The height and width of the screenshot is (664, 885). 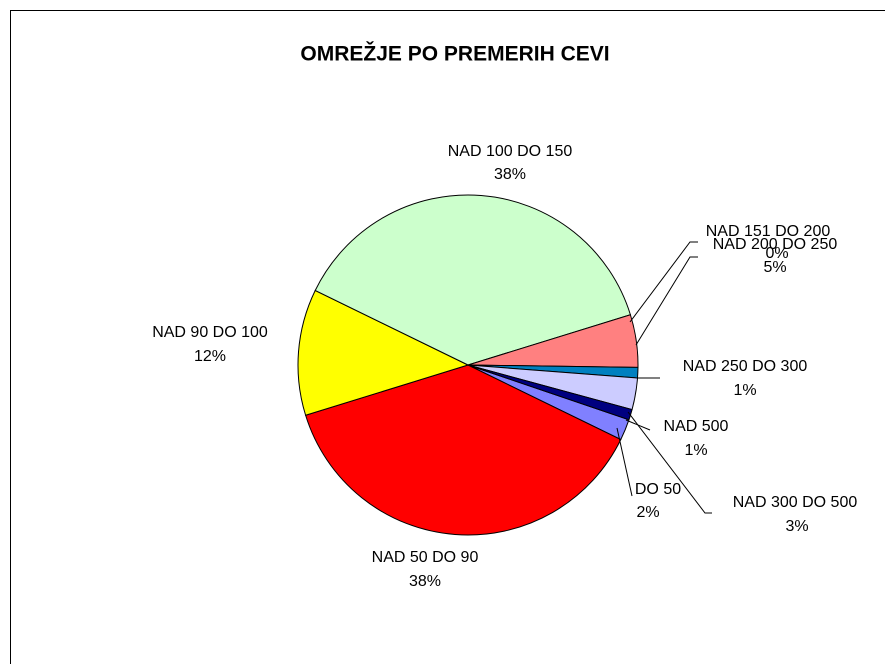 What do you see at coordinates (425, 557) in the screenshot?
I see `slice-name-label: NAD 50 DO 90` at bounding box center [425, 557].